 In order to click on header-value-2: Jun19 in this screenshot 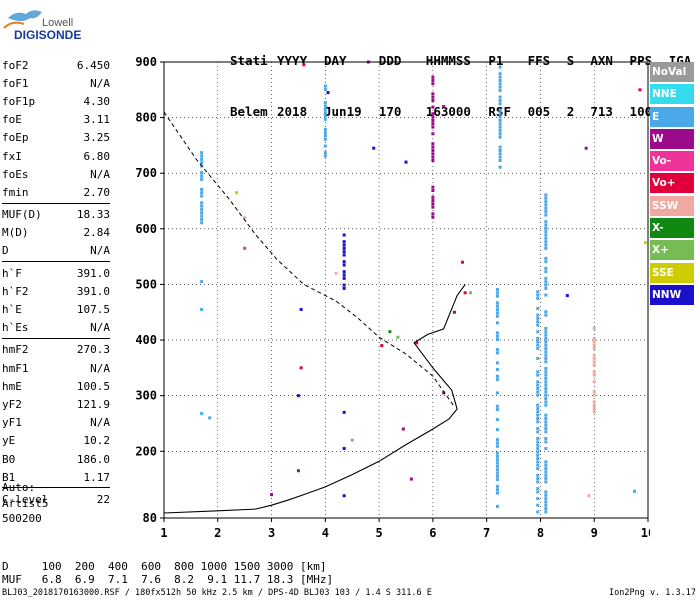, I will do `click(343, 111)`.